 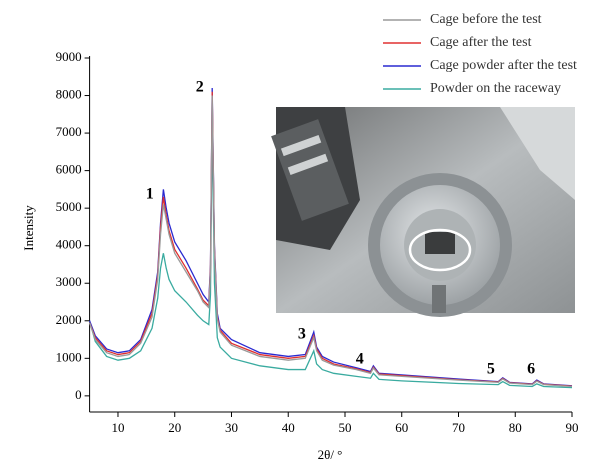 I want to click on peak-label: 3, so click(x=302, y=334).